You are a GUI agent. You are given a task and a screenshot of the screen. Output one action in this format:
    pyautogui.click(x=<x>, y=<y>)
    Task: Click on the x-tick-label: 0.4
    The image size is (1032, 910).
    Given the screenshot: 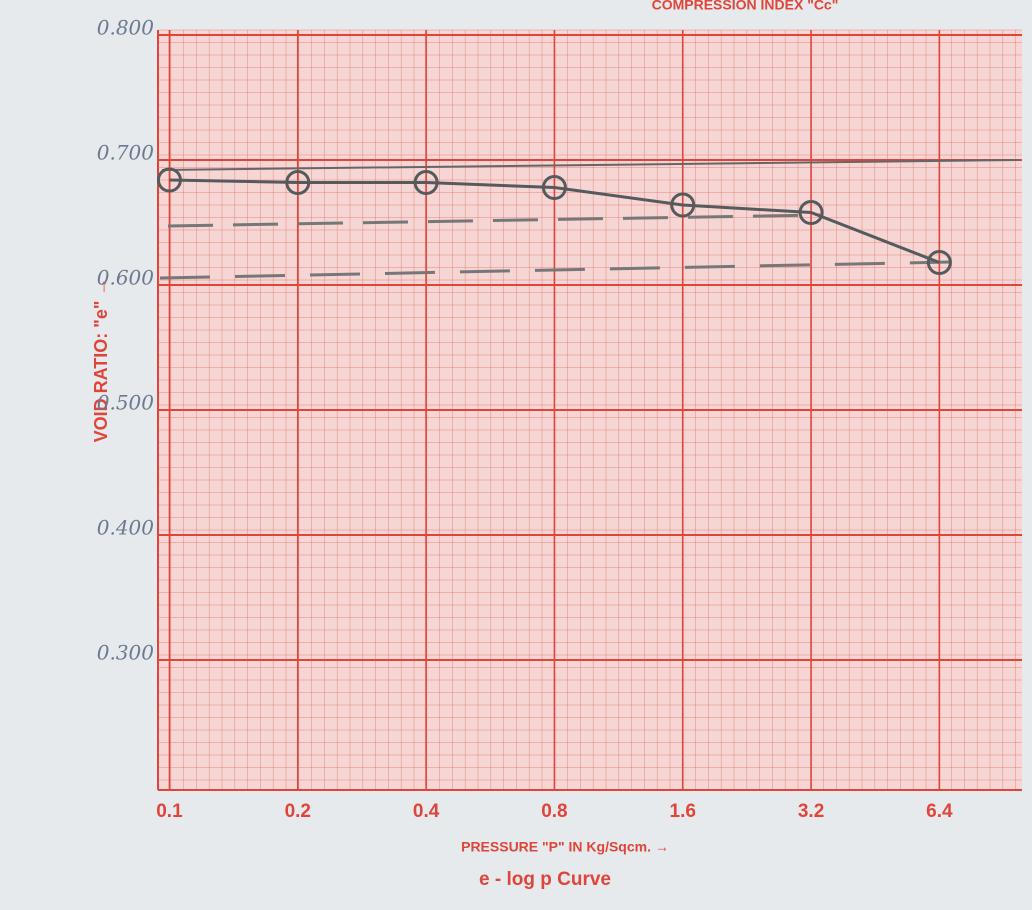 What is the action you would take?
    pyautogui.click(x=426, y=811)
    